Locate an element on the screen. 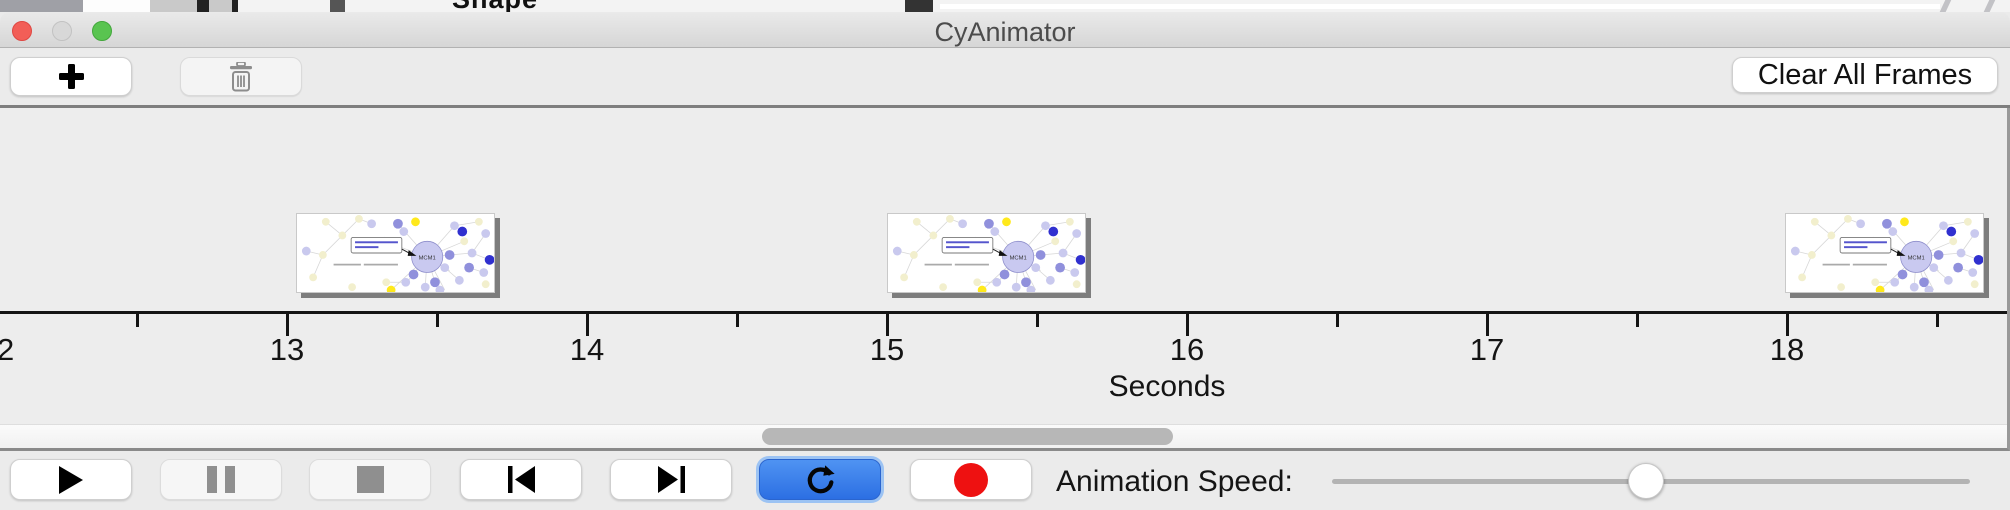 The width and height of the screenshot is (2010, 510). axis-tick-label: 17 is located at coordinates (1487, 349).